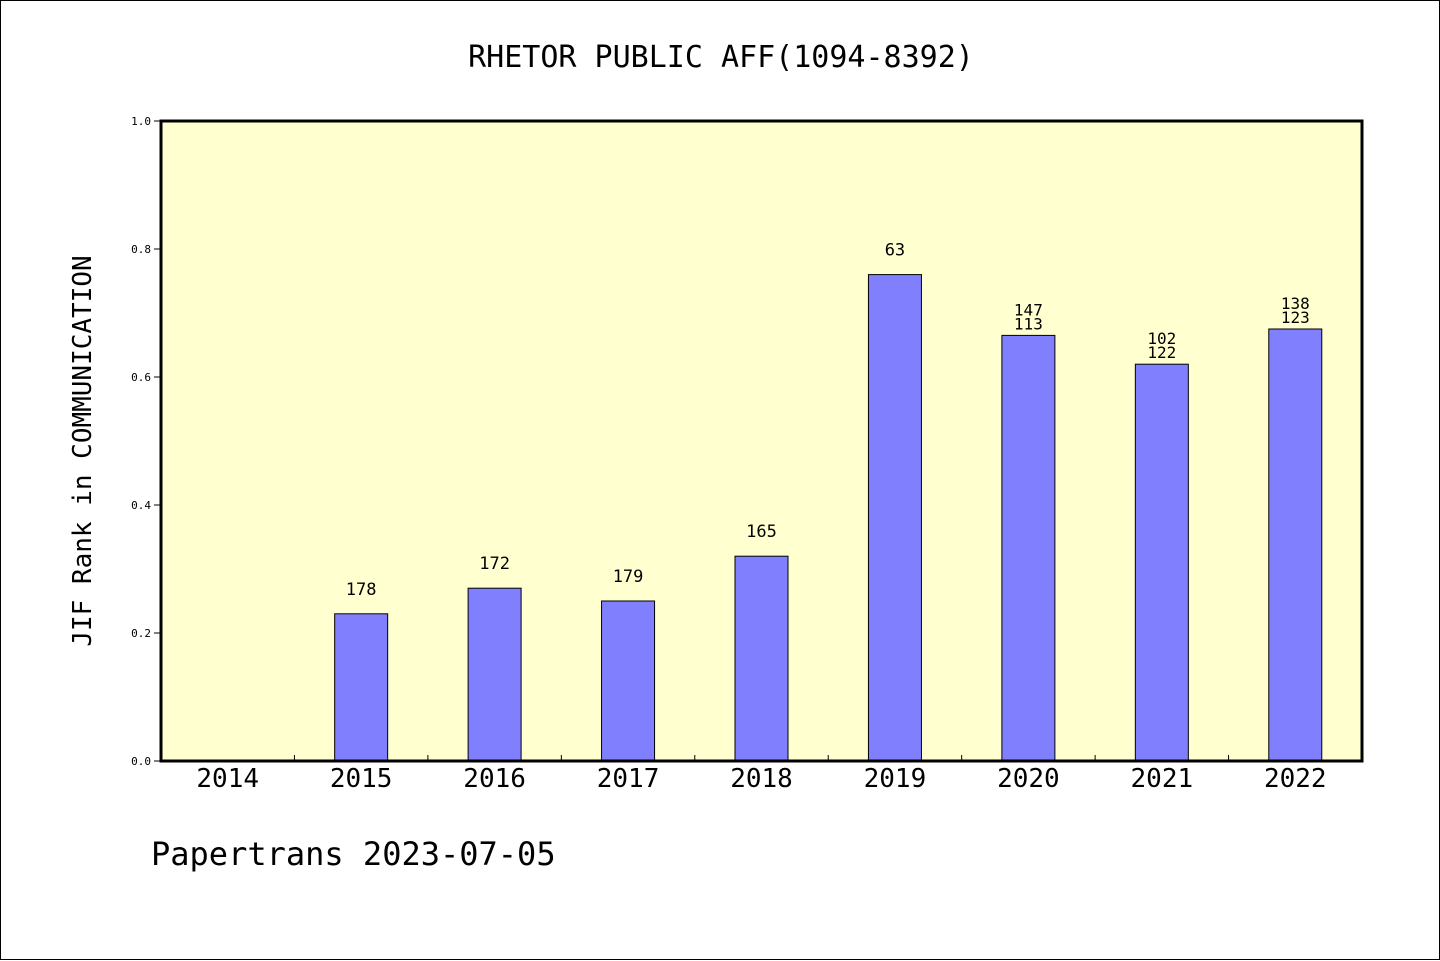  Describe the element at coordinates (146, 441) in the screenshot. I see `y-axis-ticks: 0.0 0.2 0.4 0.6 0.8 1.0` at that location.